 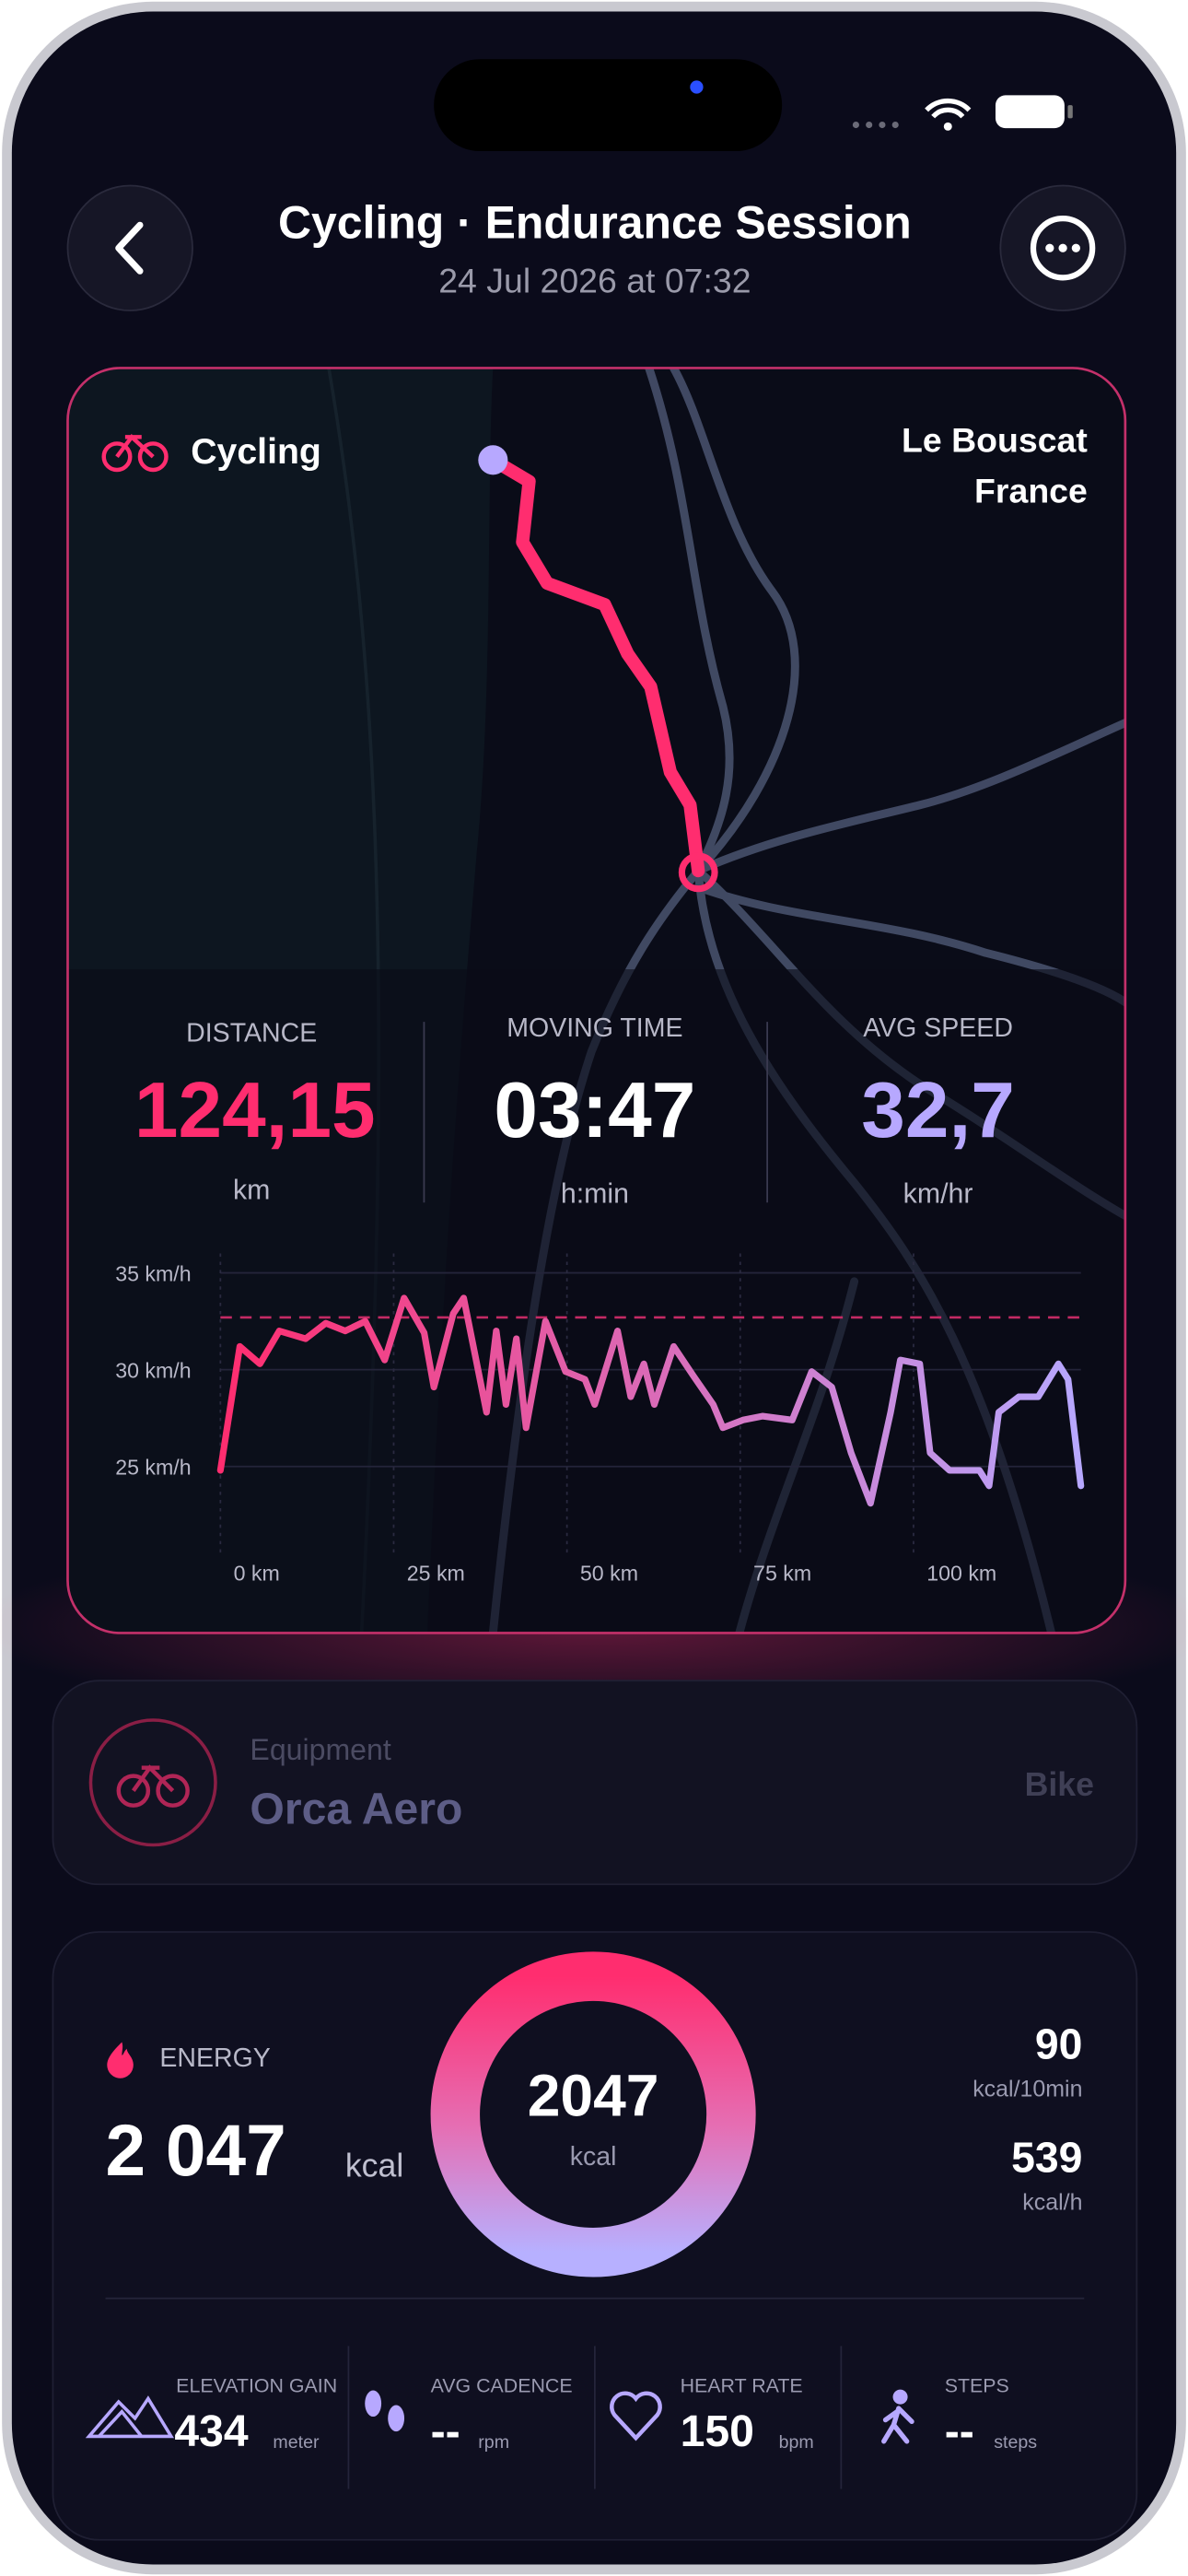 I want to click on rate-value: 539, so click(x=1046, y=2157).